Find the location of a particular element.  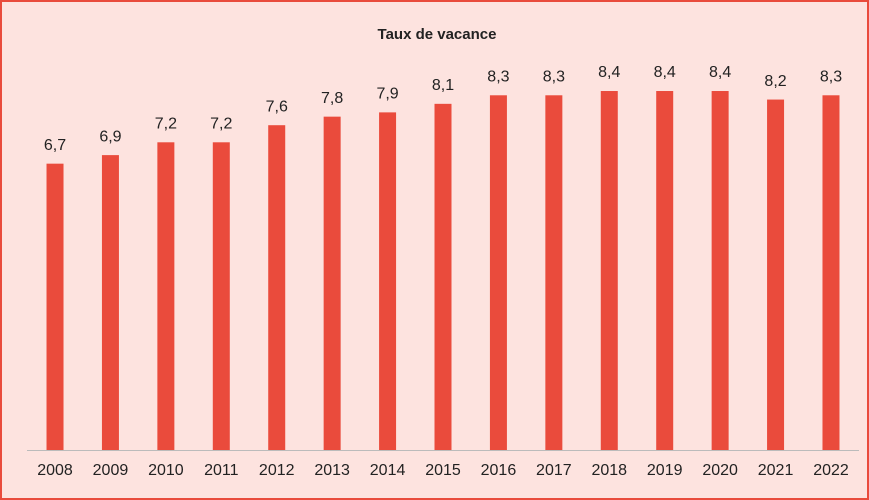

x-tick-label: 2017 is located at coordinates (554, 470).